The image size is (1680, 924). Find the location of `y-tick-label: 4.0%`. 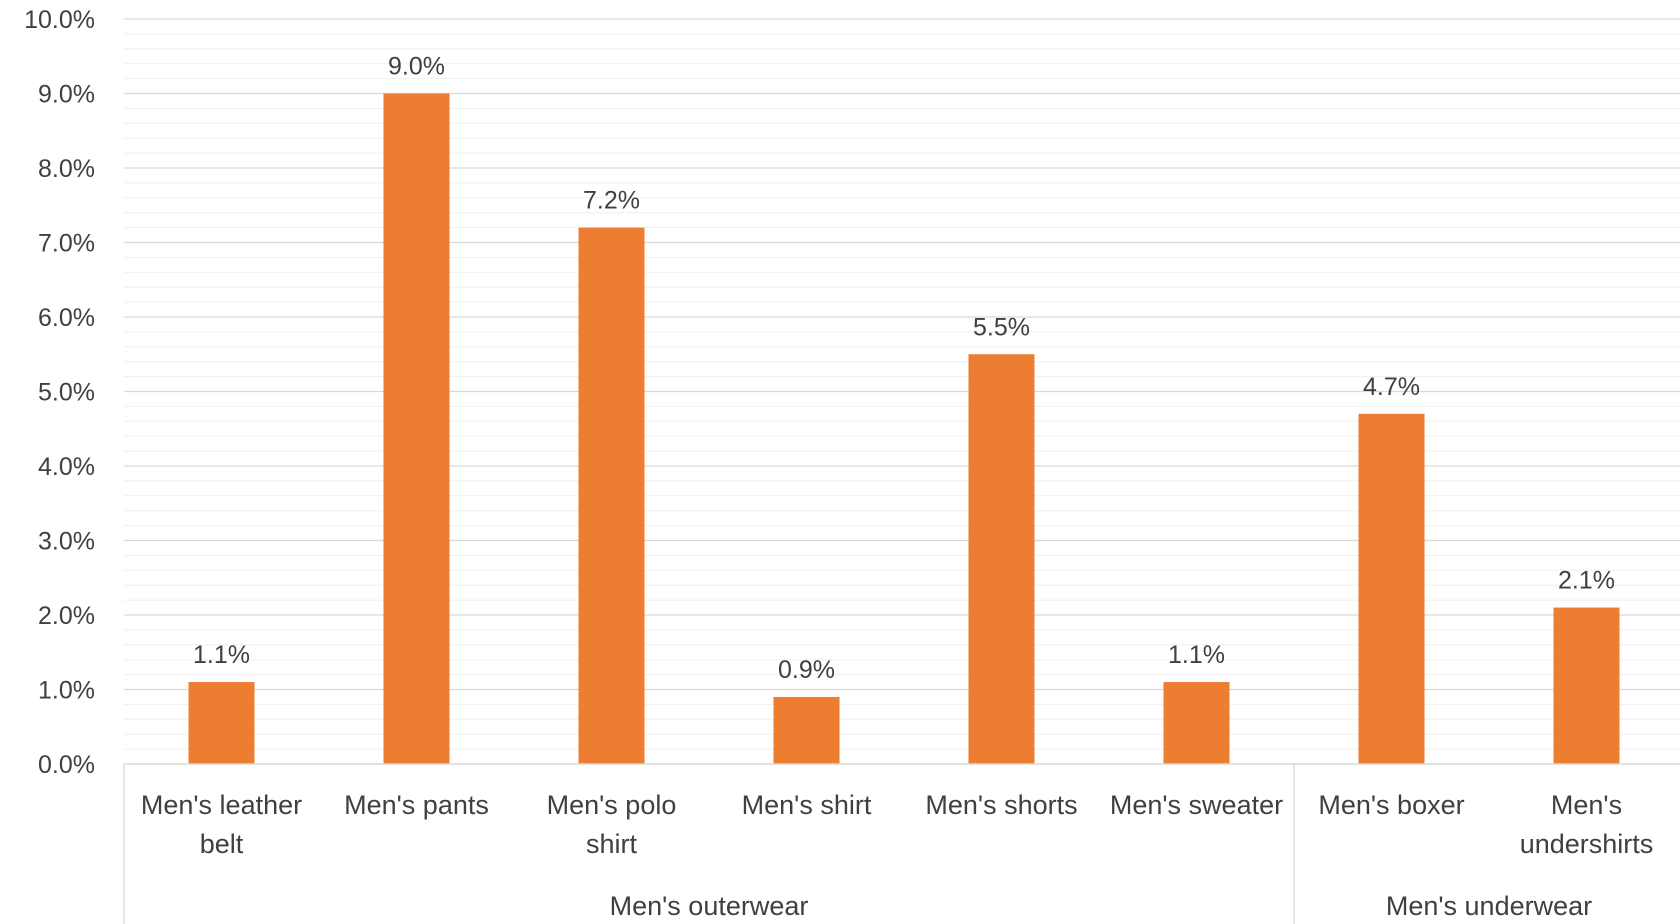

y-tick-label: 4.0% is located at coordinates (66, 467).